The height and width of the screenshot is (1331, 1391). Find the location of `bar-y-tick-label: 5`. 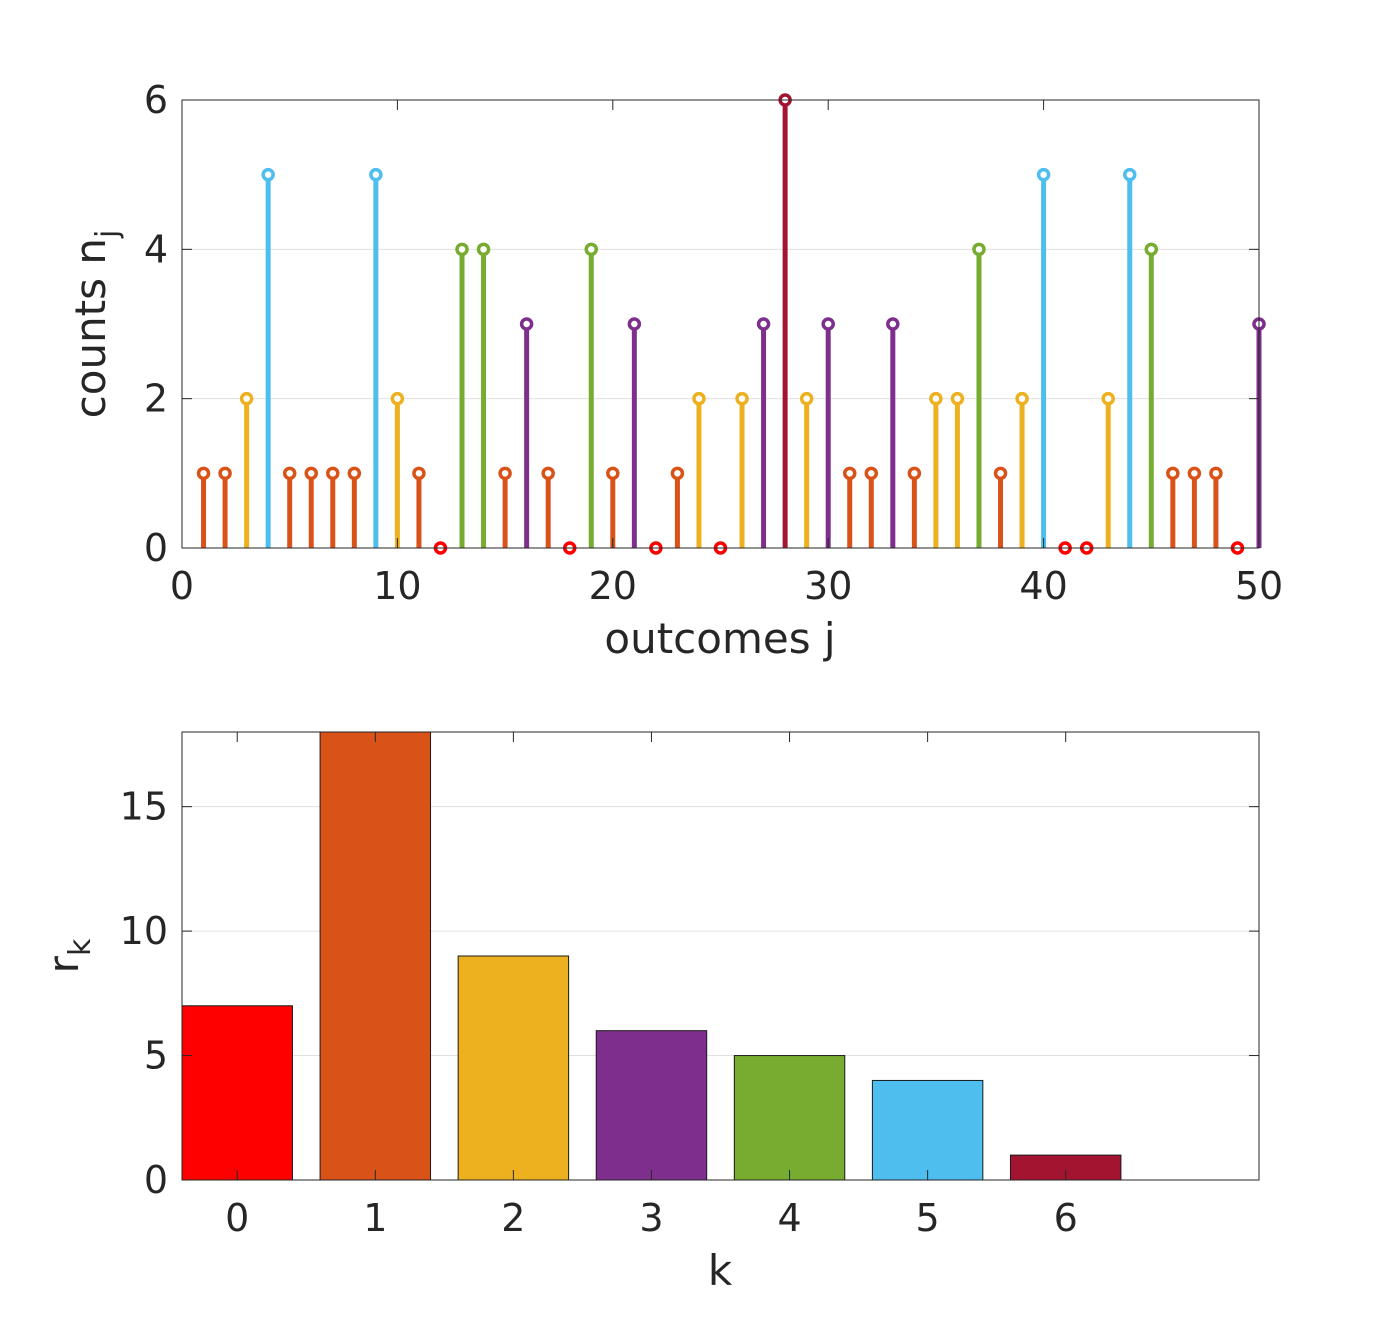

bar-y-tick-label: 5 is located at coordinates (156, 1056).